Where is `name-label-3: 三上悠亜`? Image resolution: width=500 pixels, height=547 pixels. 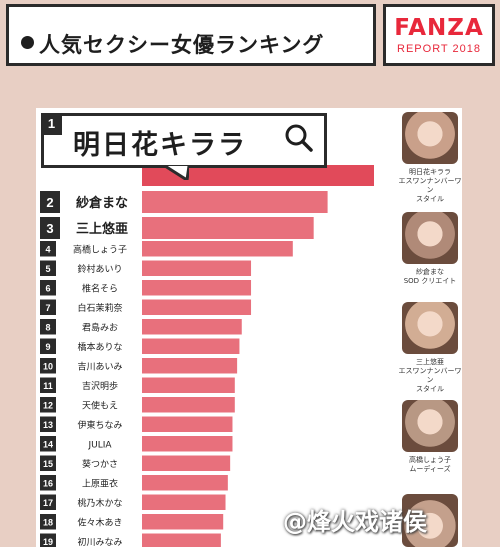 name-label-3: 三上悠亜 is located at coordinates (102, 229).